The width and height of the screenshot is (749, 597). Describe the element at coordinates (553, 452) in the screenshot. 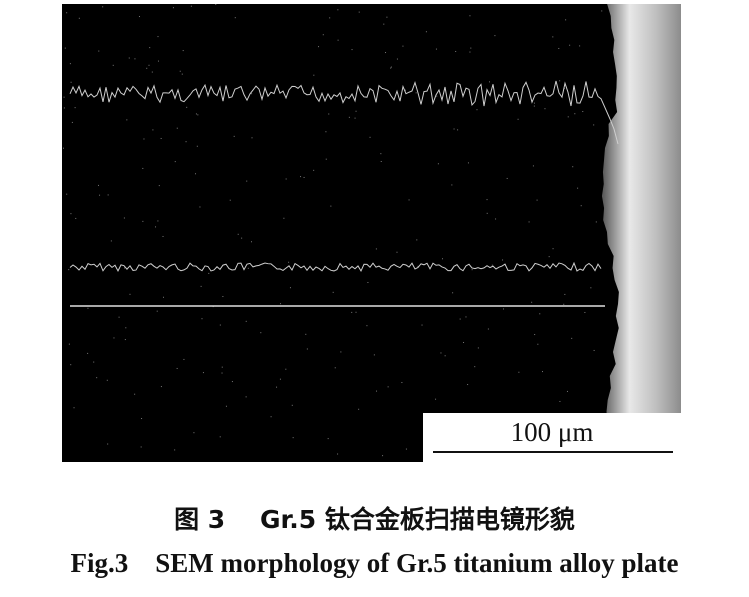

I see `scale-bar` at that location.